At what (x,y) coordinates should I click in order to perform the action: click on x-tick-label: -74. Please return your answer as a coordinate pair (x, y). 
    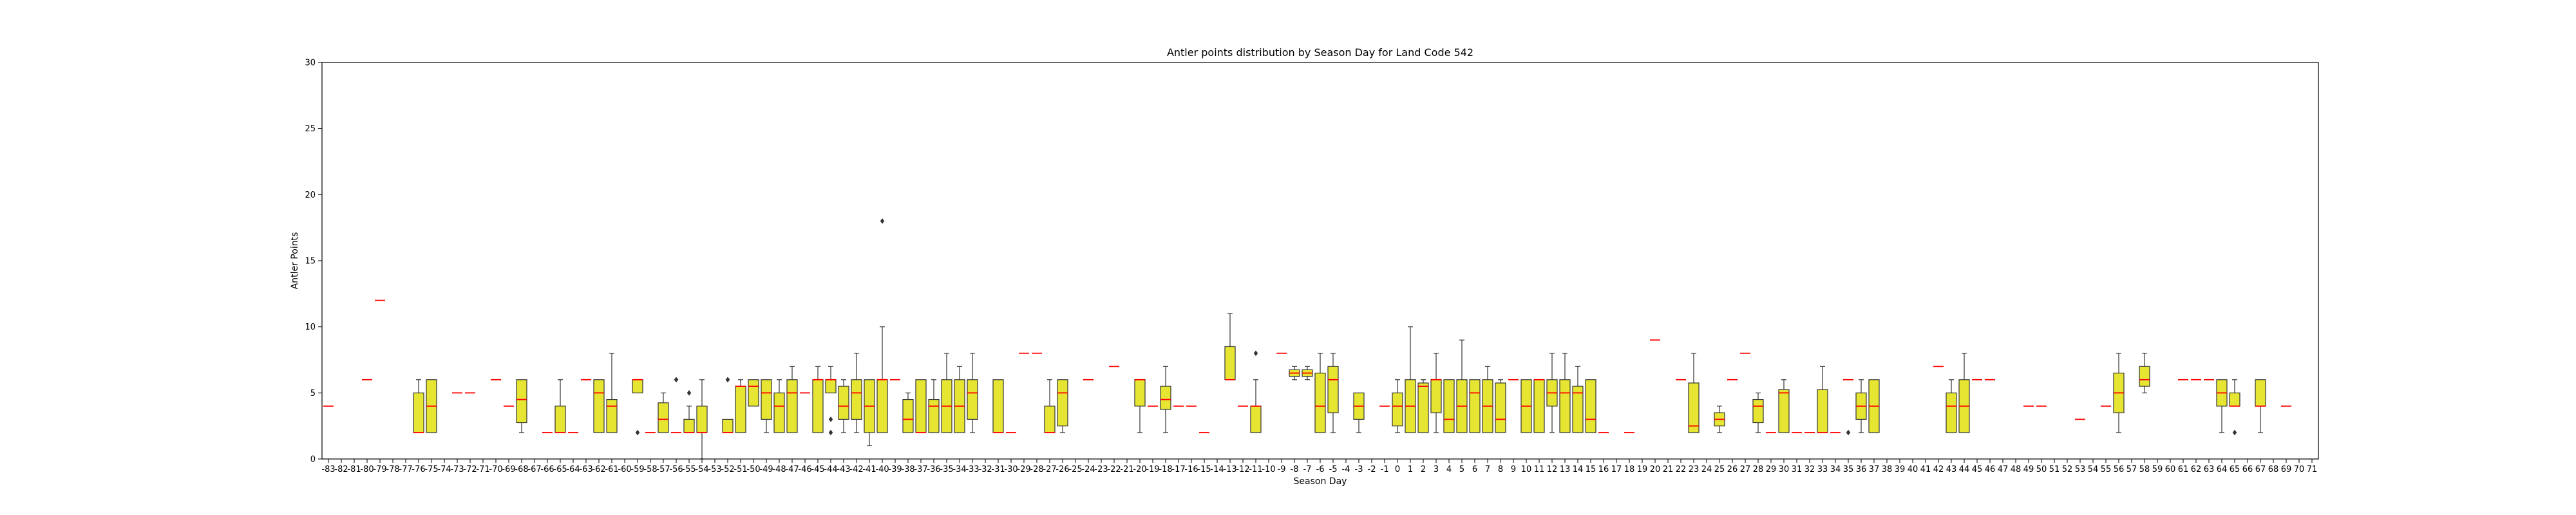
    Looking at the image, I should click on (444, 470).